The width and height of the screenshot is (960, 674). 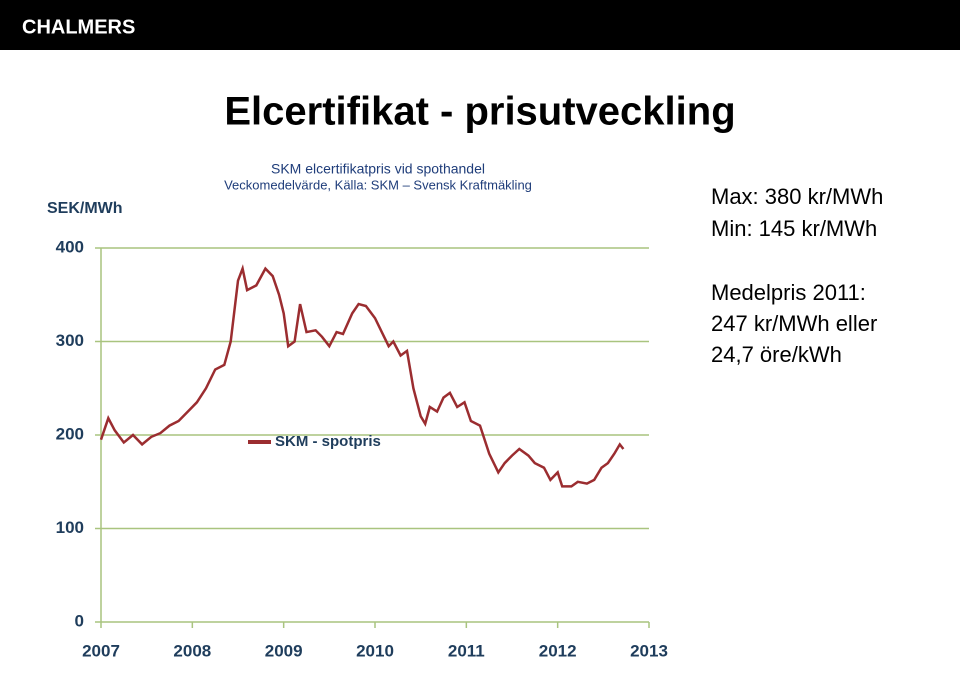 What do you see at coordinates (479, 112) in the screenshot?
I see `slide-title: Elcertifikat - prisutveckling` at bounding box center [479, 112].